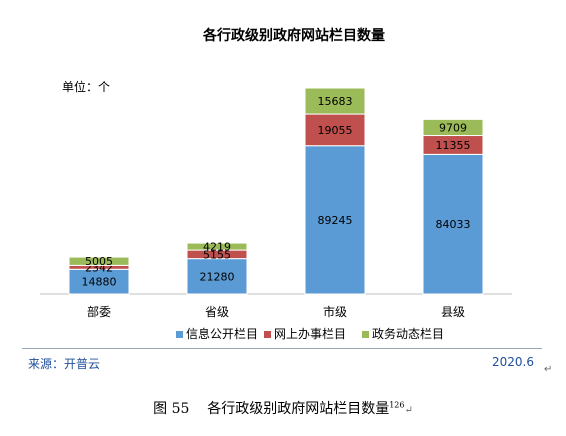 This screenshot has height=436, width=566. I want to click on data-label: 21280, so click(217, 276).